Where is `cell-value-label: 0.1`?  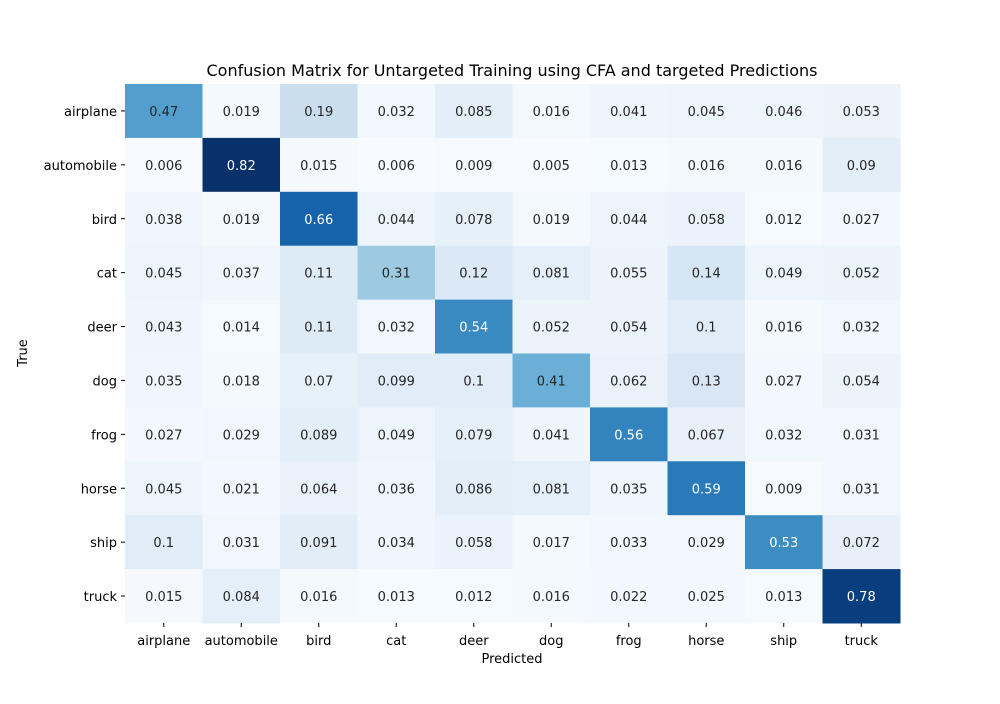
cell-value-label: 0.1 is located at coordinates (163, 543).